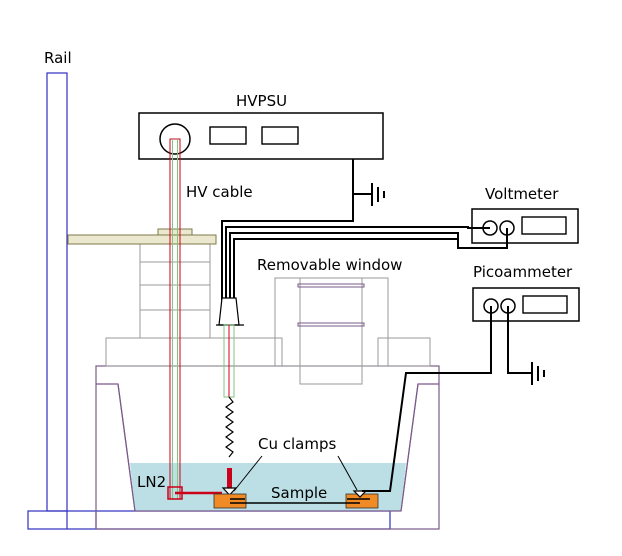  I want to click on removable-window-label: Removable window, so click(329, 265).